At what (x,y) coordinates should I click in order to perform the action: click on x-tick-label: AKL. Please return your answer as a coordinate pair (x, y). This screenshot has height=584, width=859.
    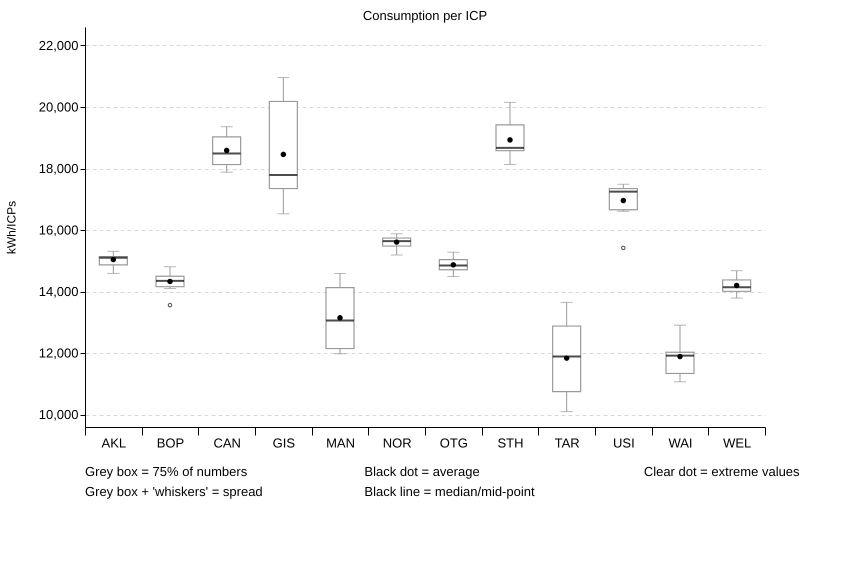
    Looking at the image, I should click on (114, 443).